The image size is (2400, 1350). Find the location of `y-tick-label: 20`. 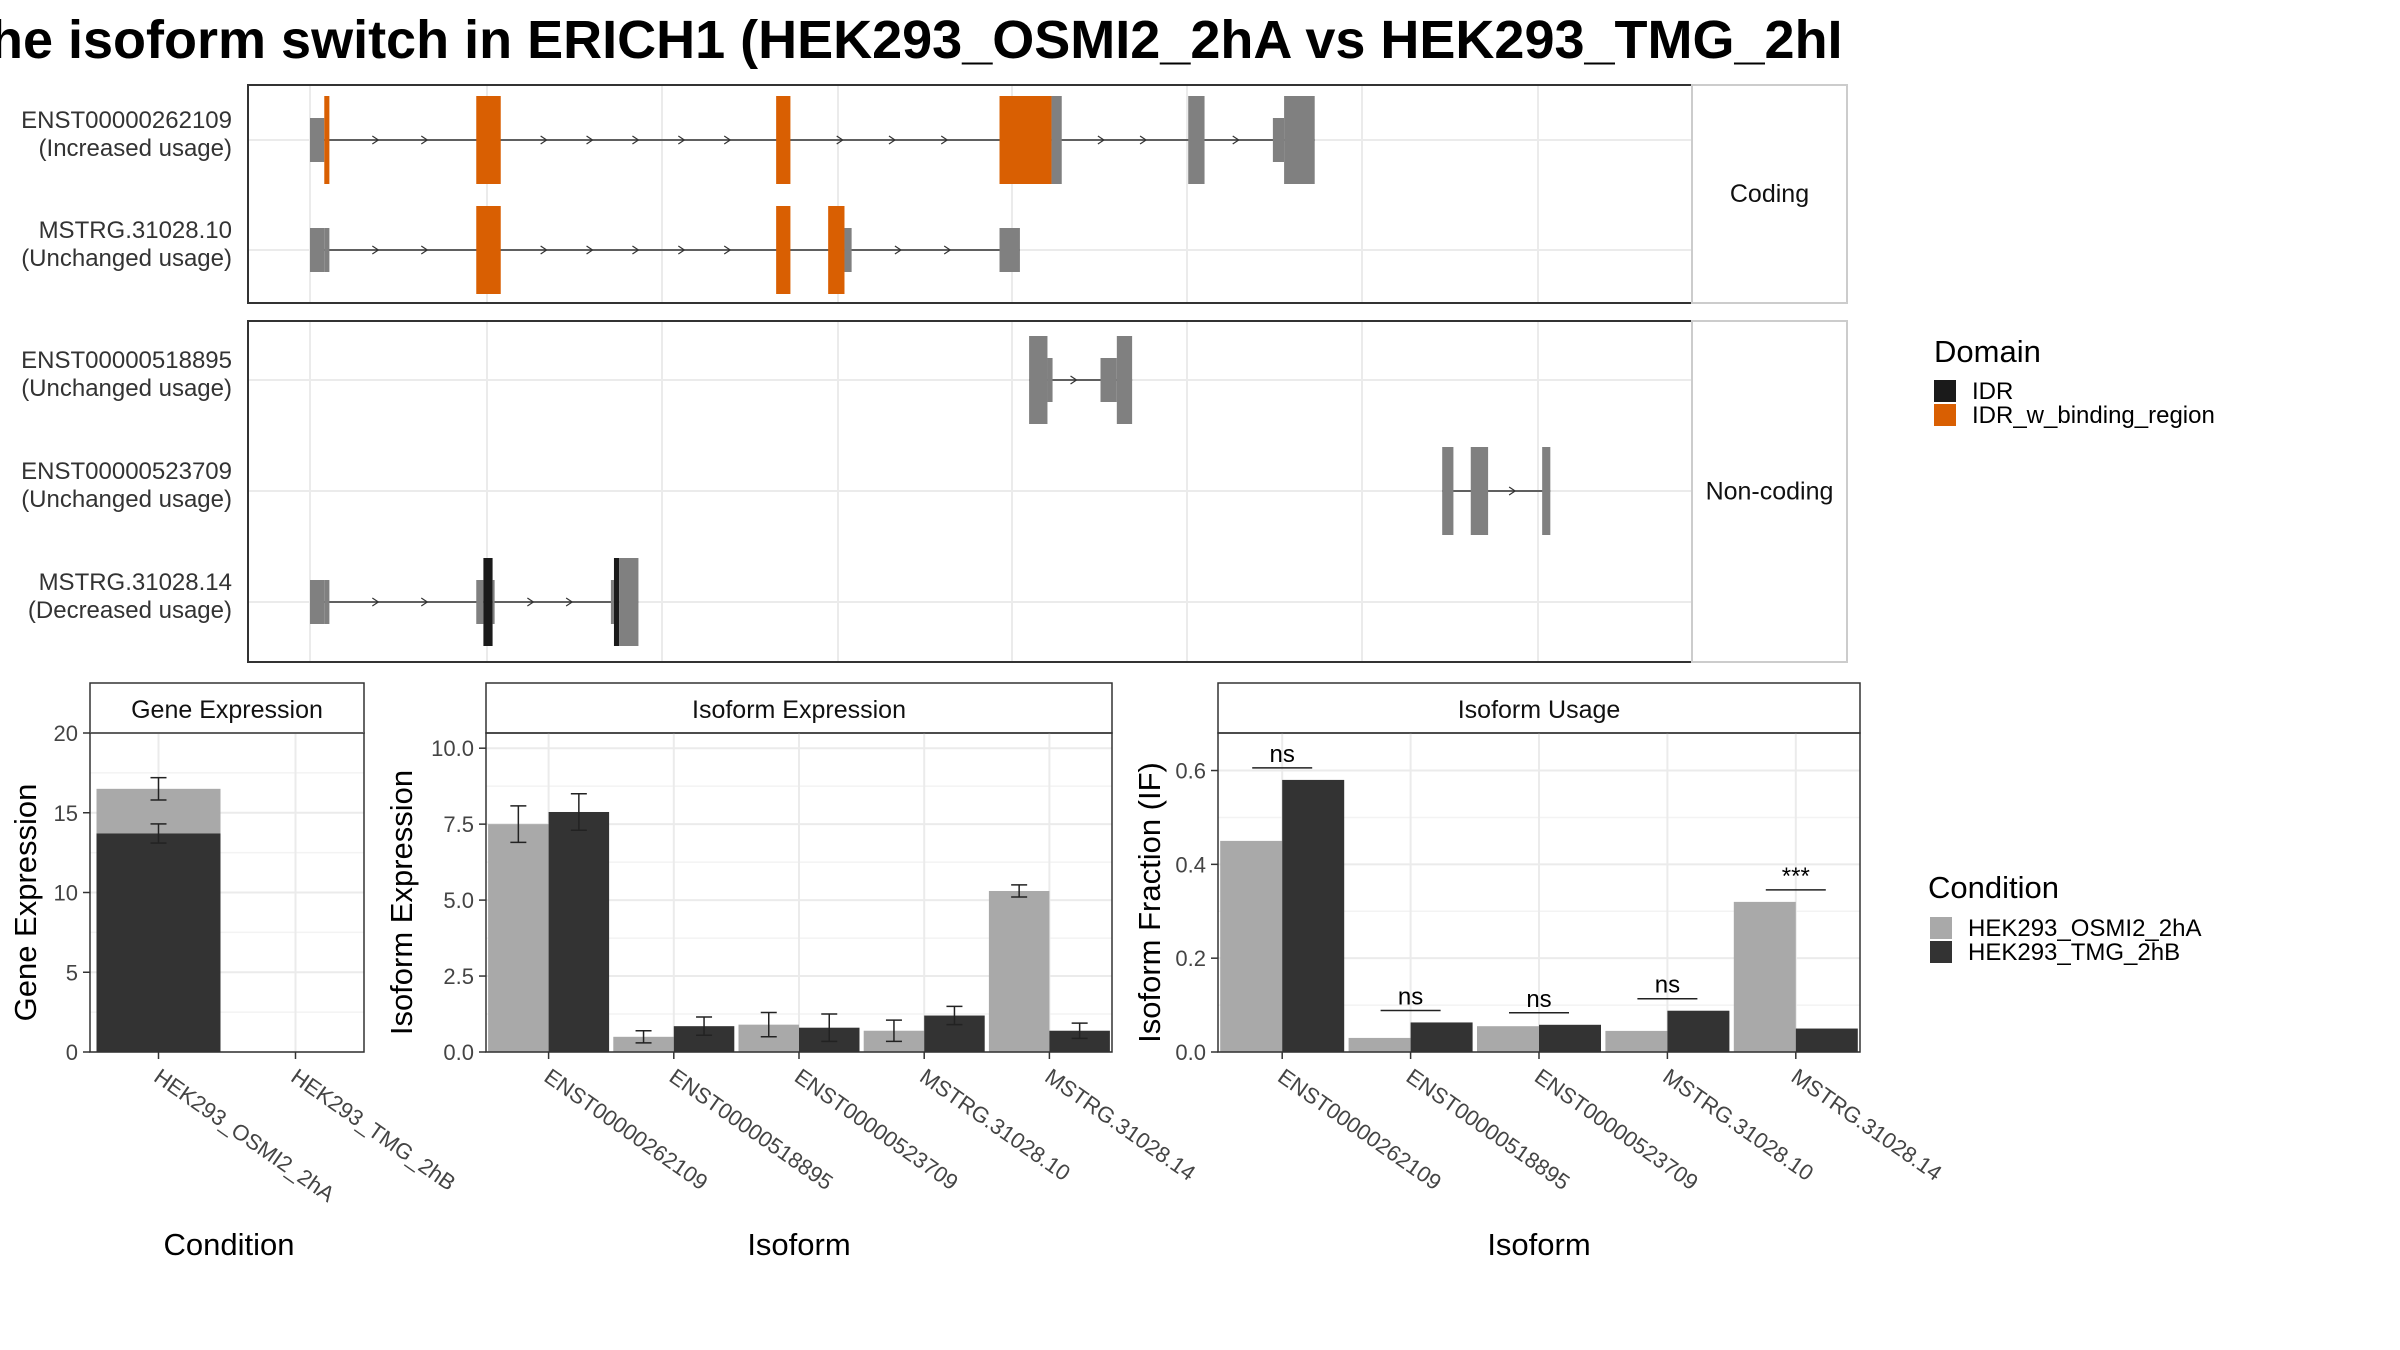

y-tick-label: 20 is located at coordinates (66, 733).